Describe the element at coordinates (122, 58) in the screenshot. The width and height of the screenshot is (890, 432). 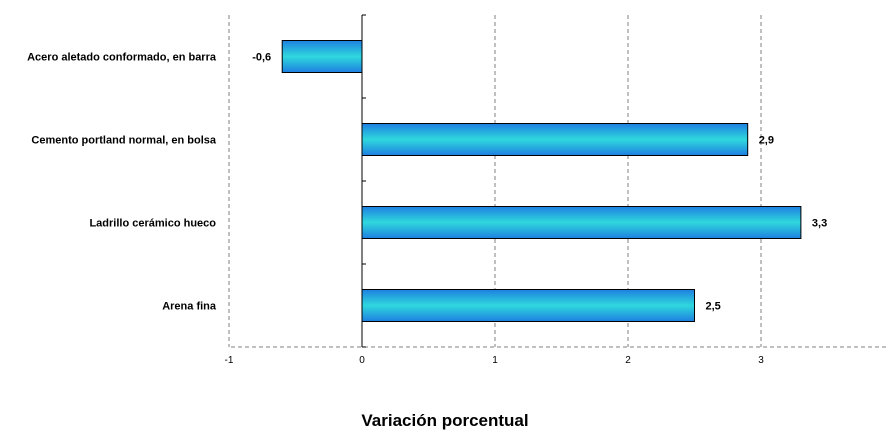
I see `category-label: Acero aletado conformado, en barra` at that location.